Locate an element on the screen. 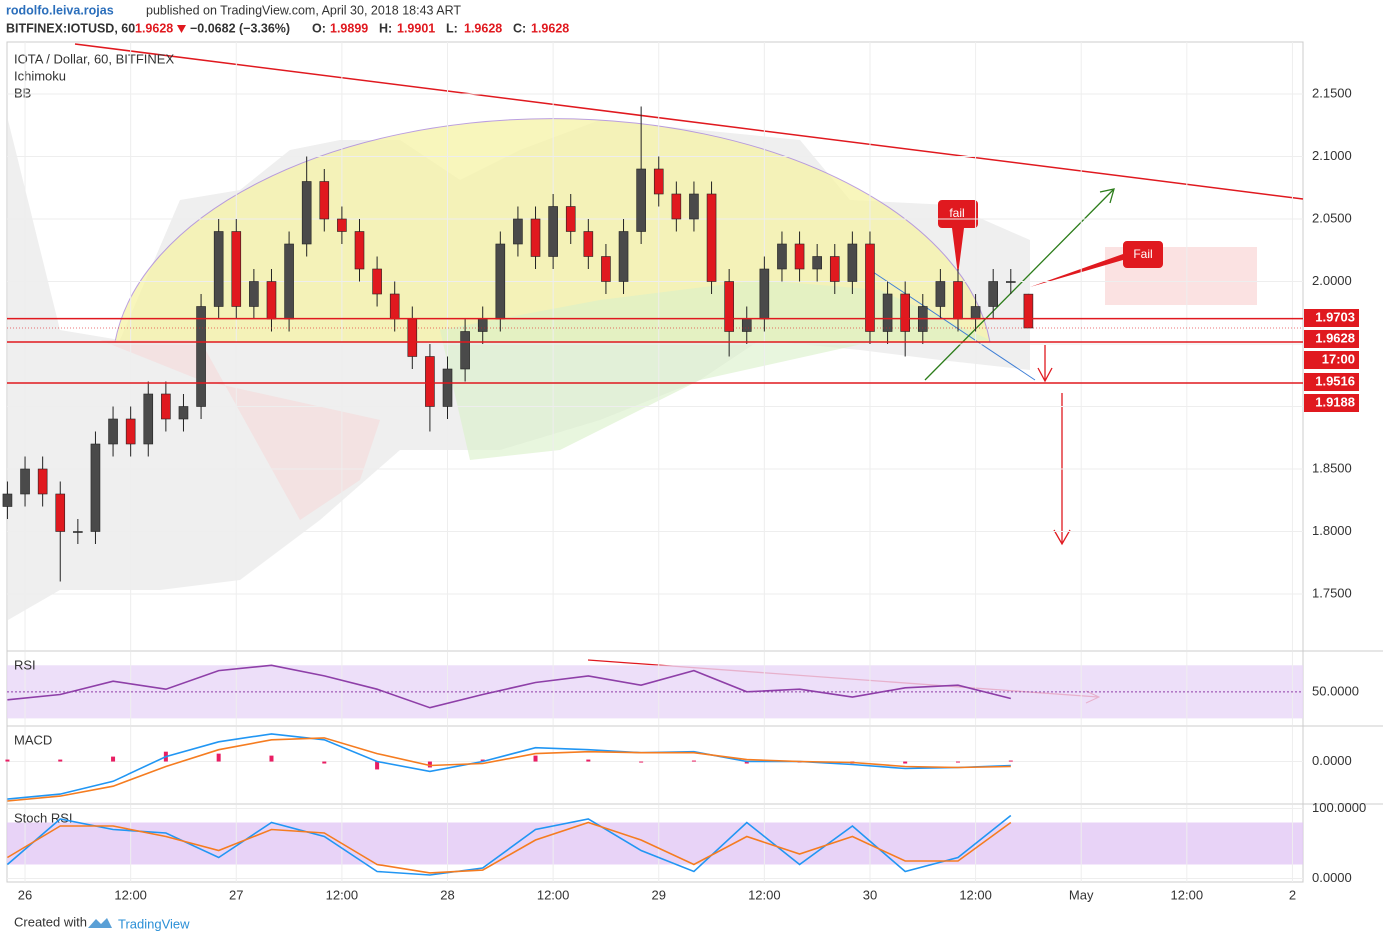 The height and width of the screenshot is (948, 1383). ohlc-value: 1.9901 is located at coordinates (416, 28).